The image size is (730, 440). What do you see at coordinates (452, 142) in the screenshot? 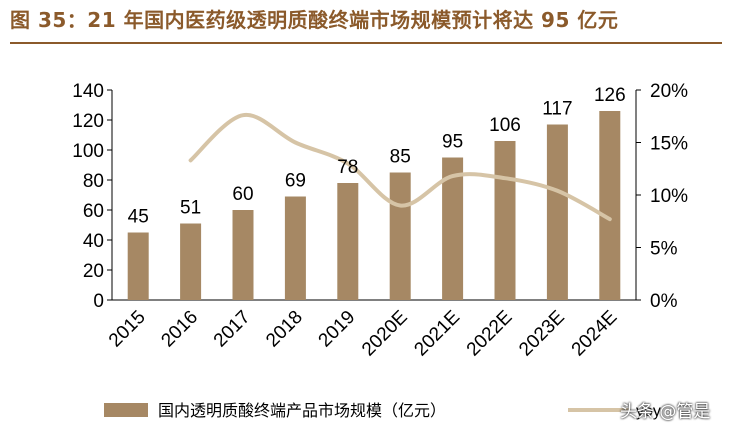
I see `bar-value-label: 95` at bounding box center [452, 142].